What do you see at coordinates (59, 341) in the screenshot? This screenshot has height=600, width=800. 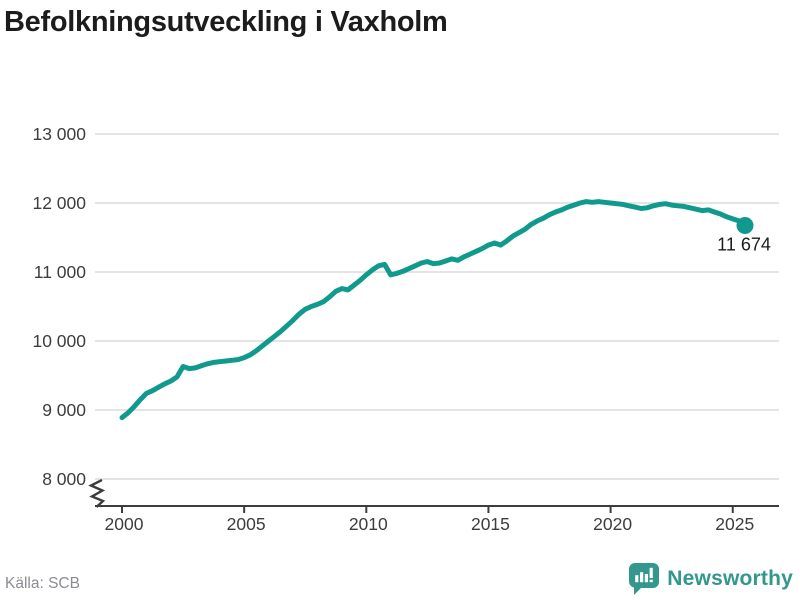 I see `ytick-label-10000: 10 000` at bounding box center [59, 341].